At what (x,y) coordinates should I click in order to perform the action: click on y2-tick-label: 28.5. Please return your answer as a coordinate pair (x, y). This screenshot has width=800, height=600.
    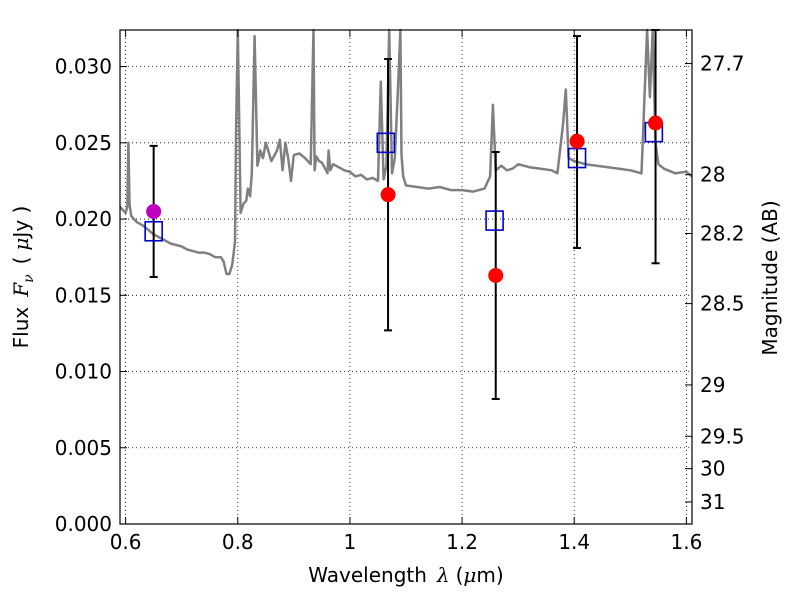
    Looking at the image, I should click on (722, 304).